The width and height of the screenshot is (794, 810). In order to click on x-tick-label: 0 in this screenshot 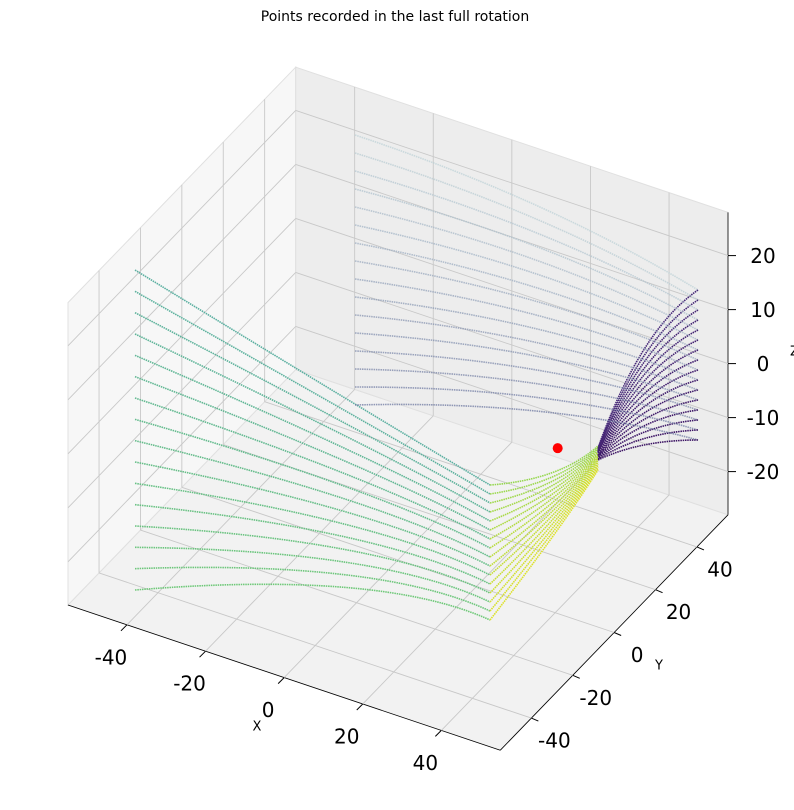, I will do `click(268, 710)`.